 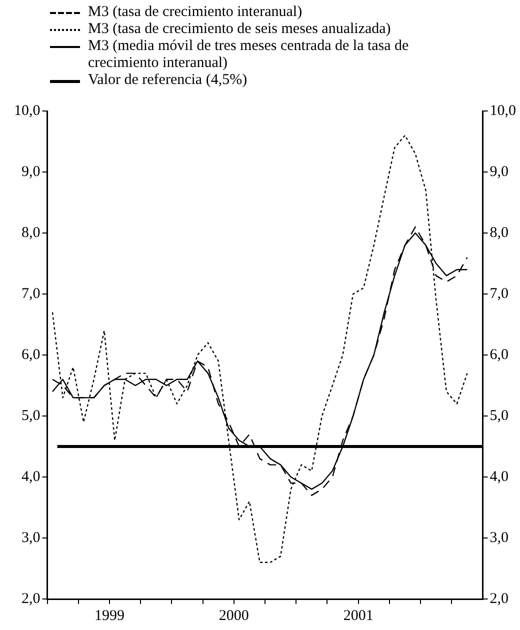 I want to click on y2-tick-label: 10,0, so click(x=503, y=110).